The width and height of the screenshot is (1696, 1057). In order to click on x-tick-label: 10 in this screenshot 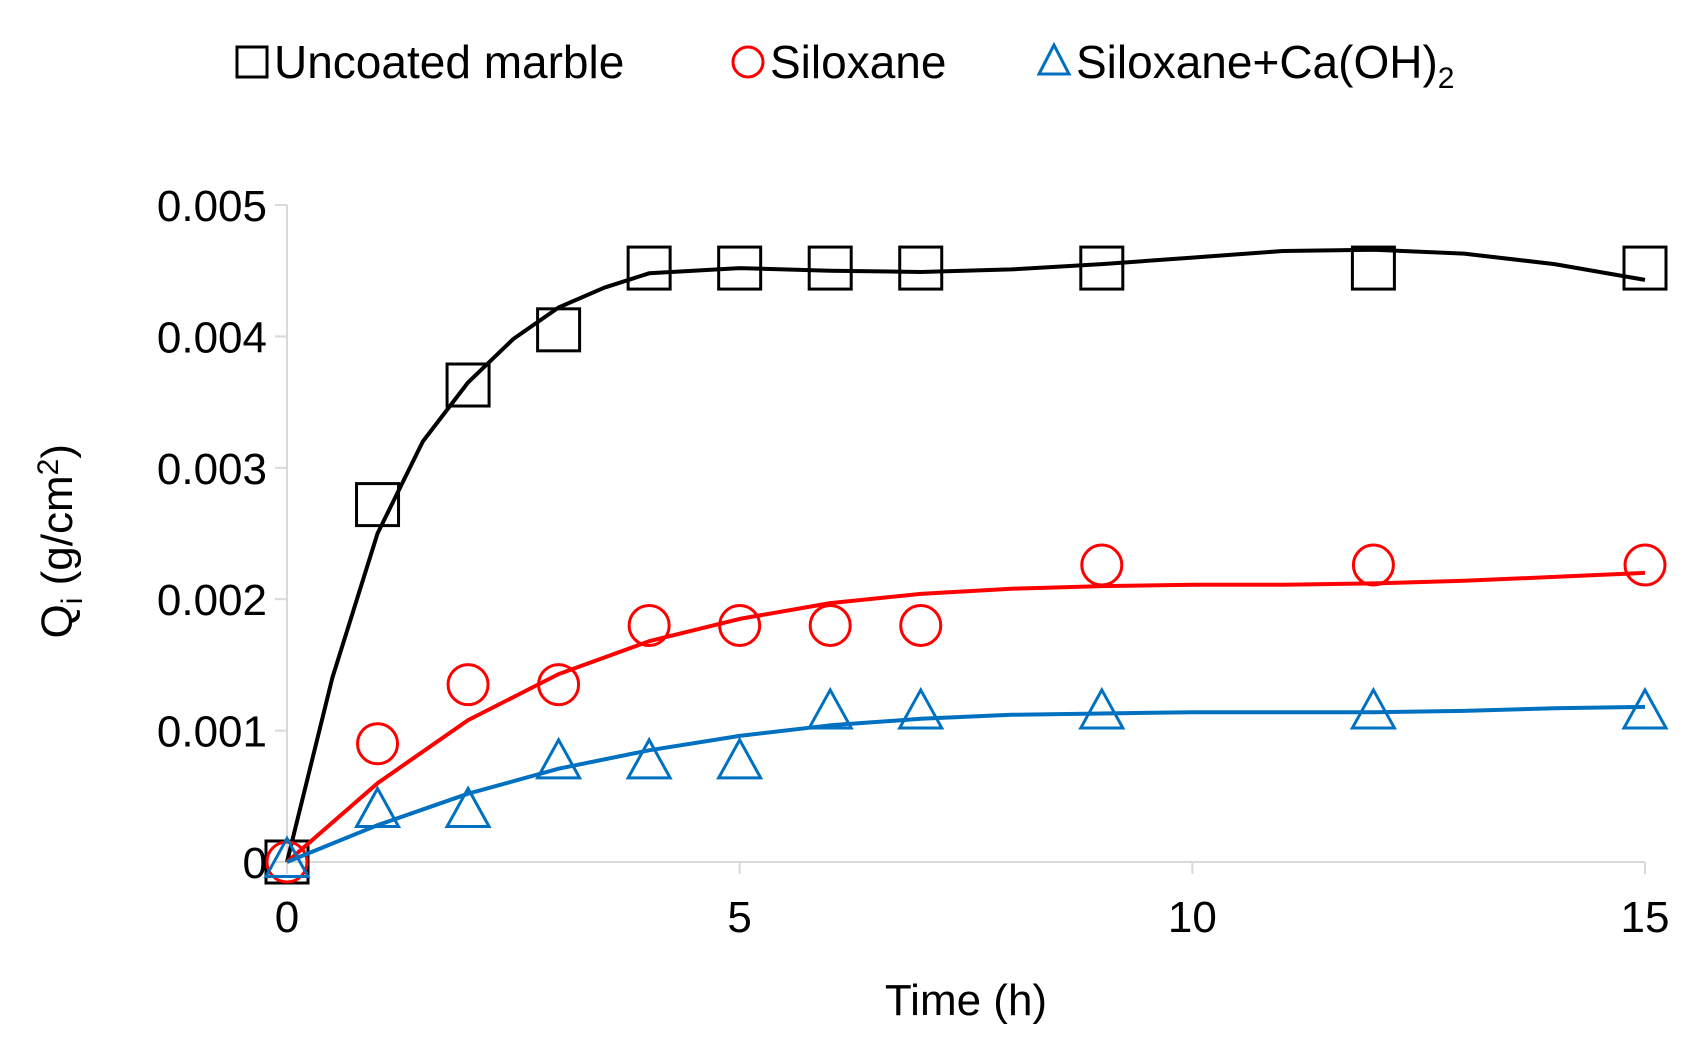, I will do `click(1192, 917)`.